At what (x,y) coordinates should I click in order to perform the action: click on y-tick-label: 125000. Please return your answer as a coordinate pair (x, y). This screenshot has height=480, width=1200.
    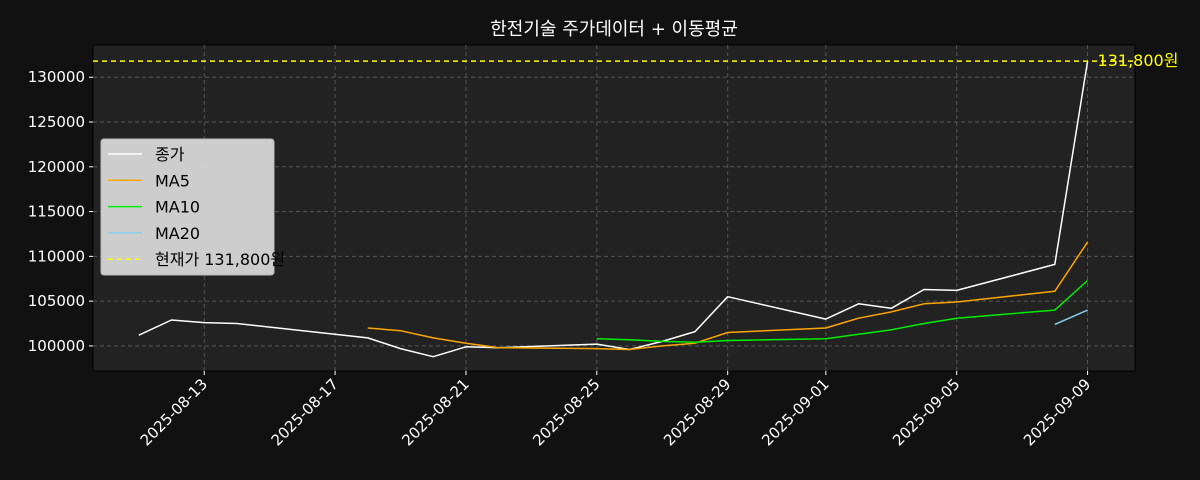
    Looking at the image, I should click on (56, 122).